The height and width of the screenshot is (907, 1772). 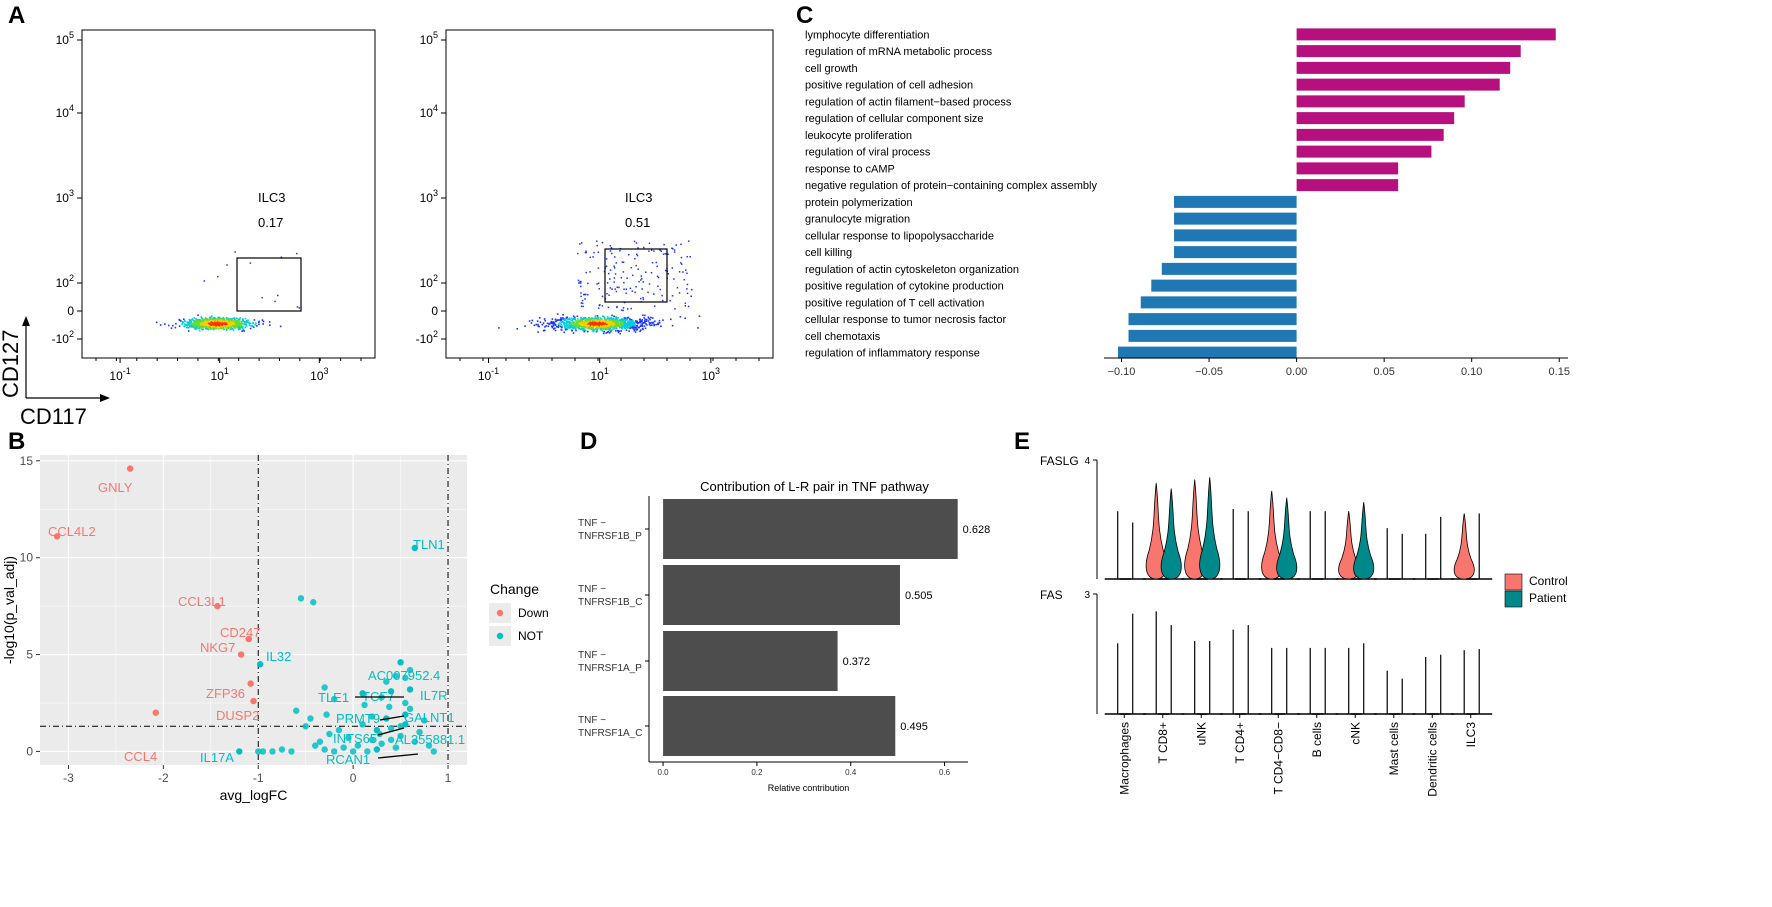 What do you see at coordinates (269, 284) in the screenshot?
I see `ilc3-gate` at bounding box center [269, 284].